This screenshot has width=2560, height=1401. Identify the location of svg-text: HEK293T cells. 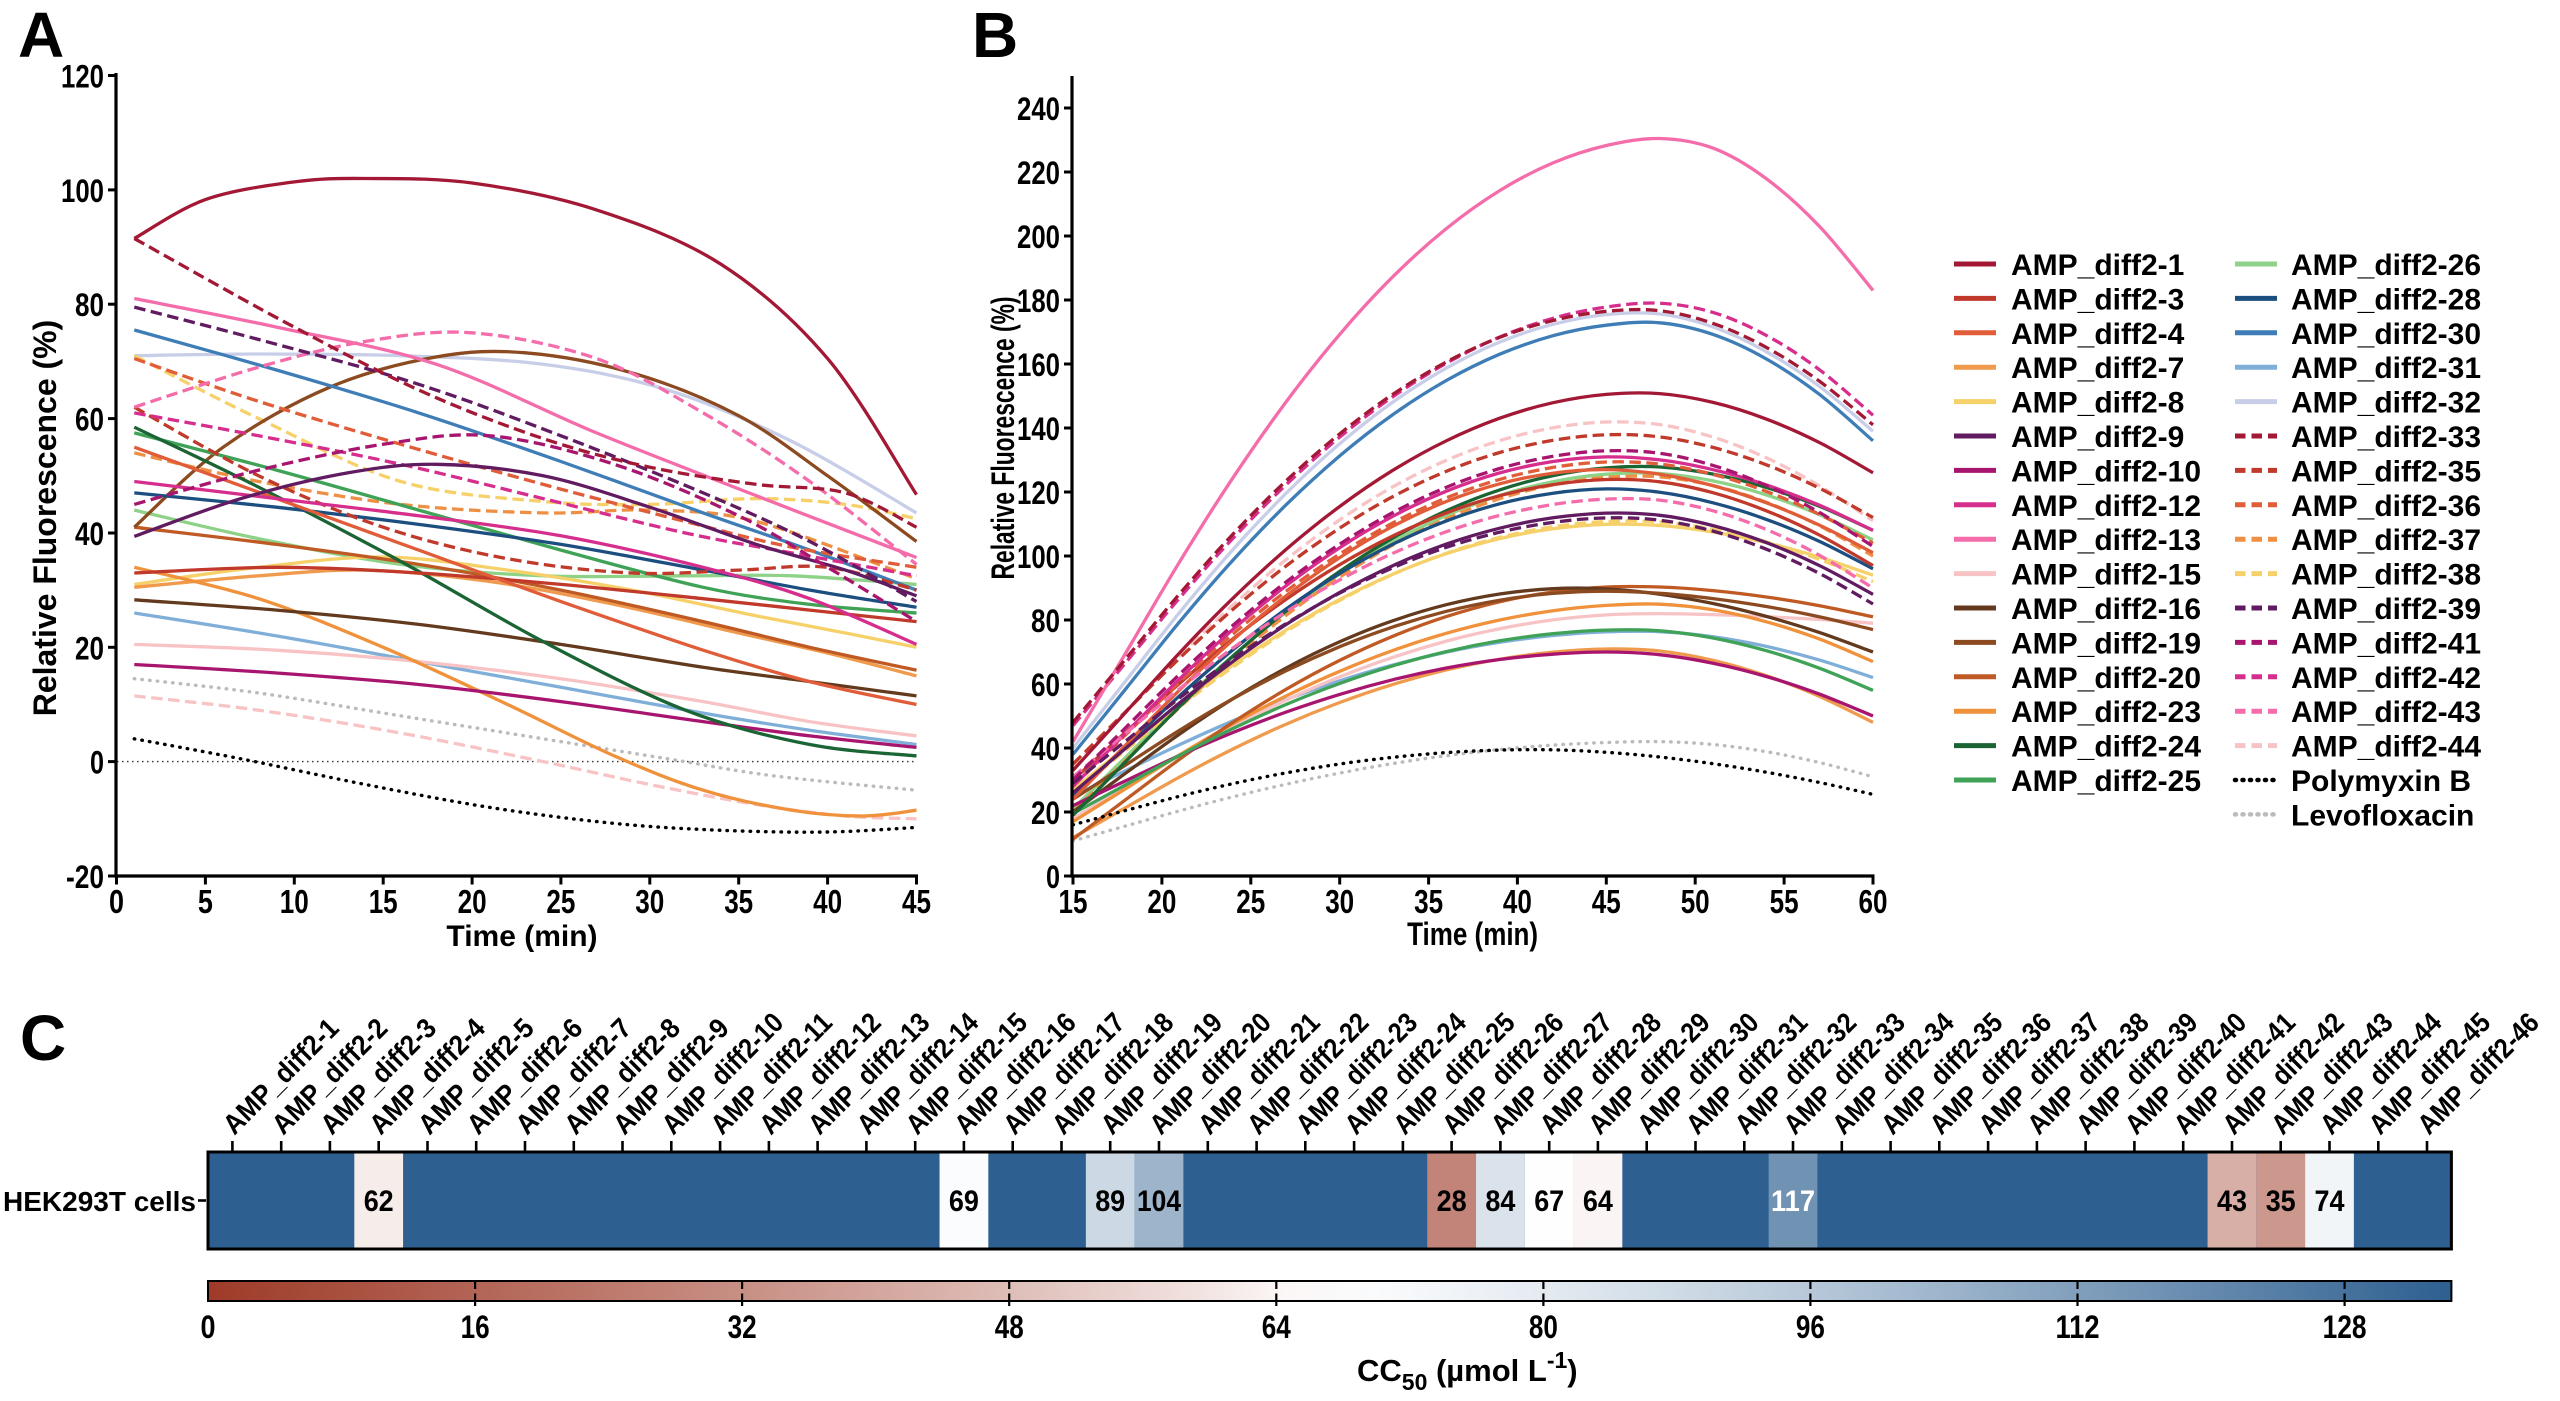
(99, 1201).